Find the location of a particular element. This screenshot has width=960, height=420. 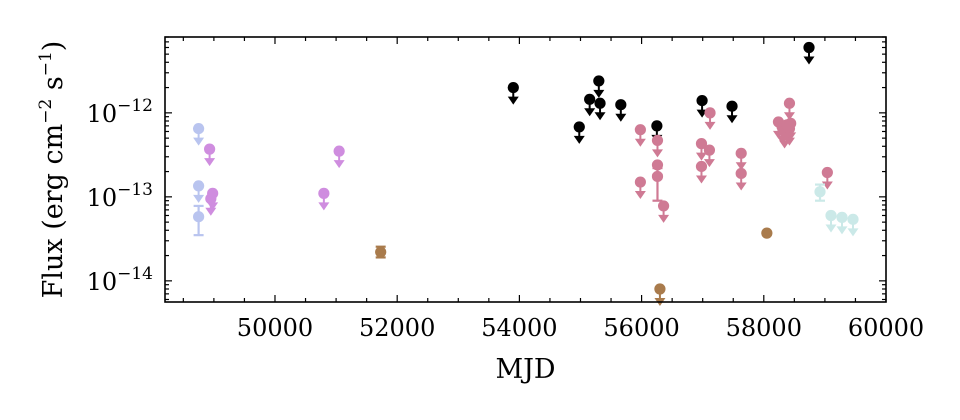

x-tick-labels: 50000 52000 54000 56000 58000 60000 is located at coordinates (580, 328).